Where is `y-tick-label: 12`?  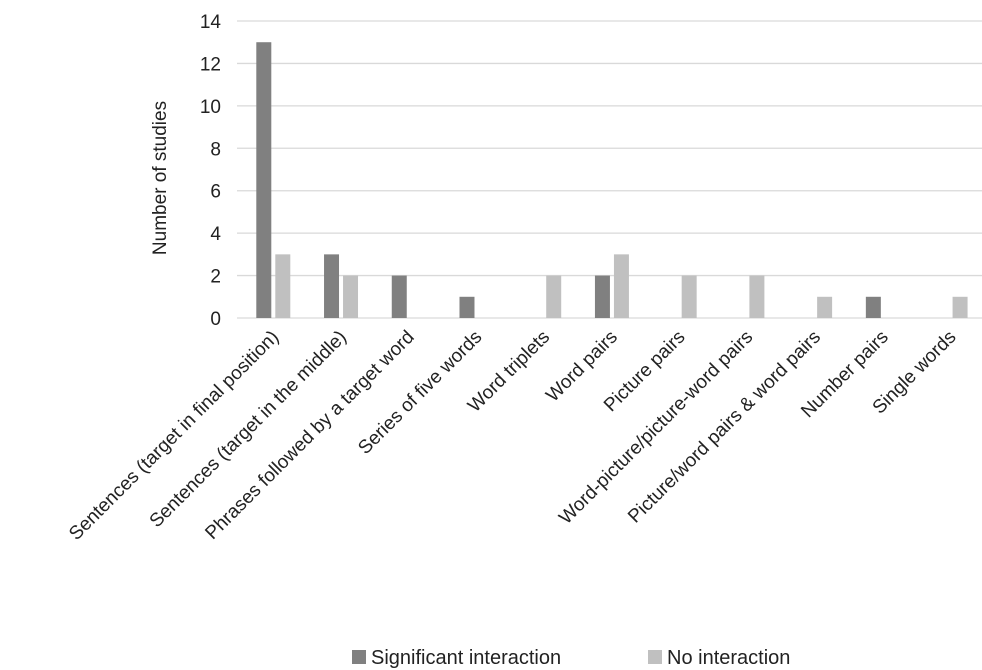
y-tick-label: 12 is located at coordinates (210, 64).